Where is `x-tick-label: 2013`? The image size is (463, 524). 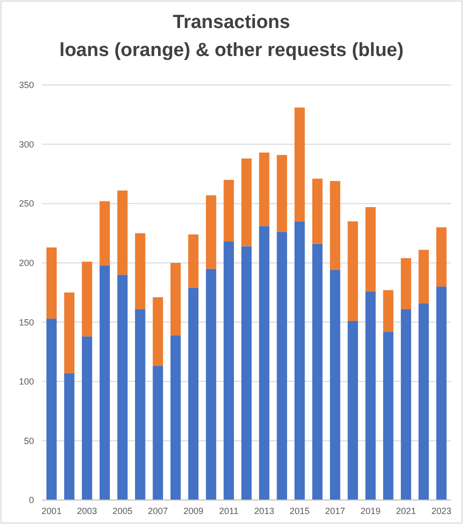
x-tick-label: 2013 is located at coordinates (264, 511).